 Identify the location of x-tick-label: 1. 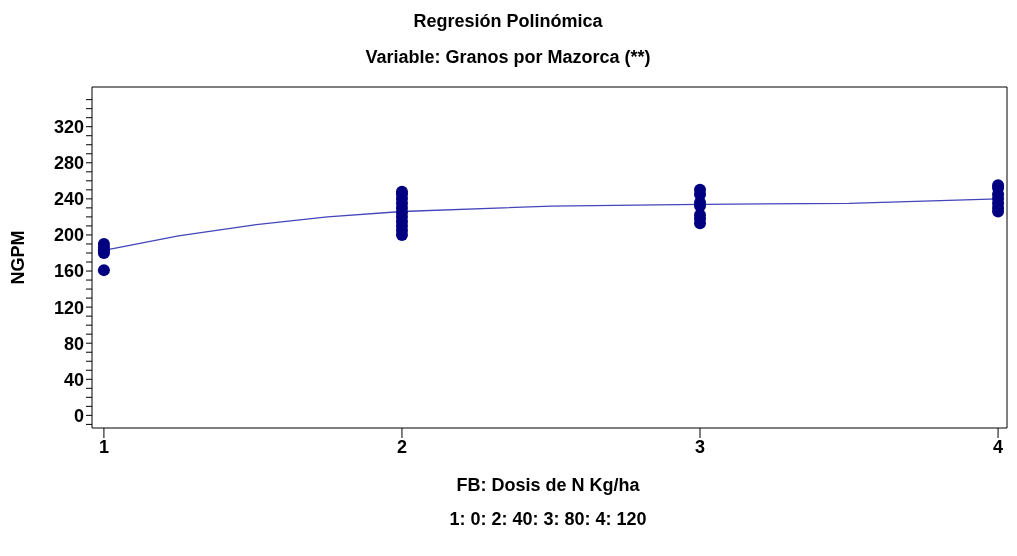
(103, 446).